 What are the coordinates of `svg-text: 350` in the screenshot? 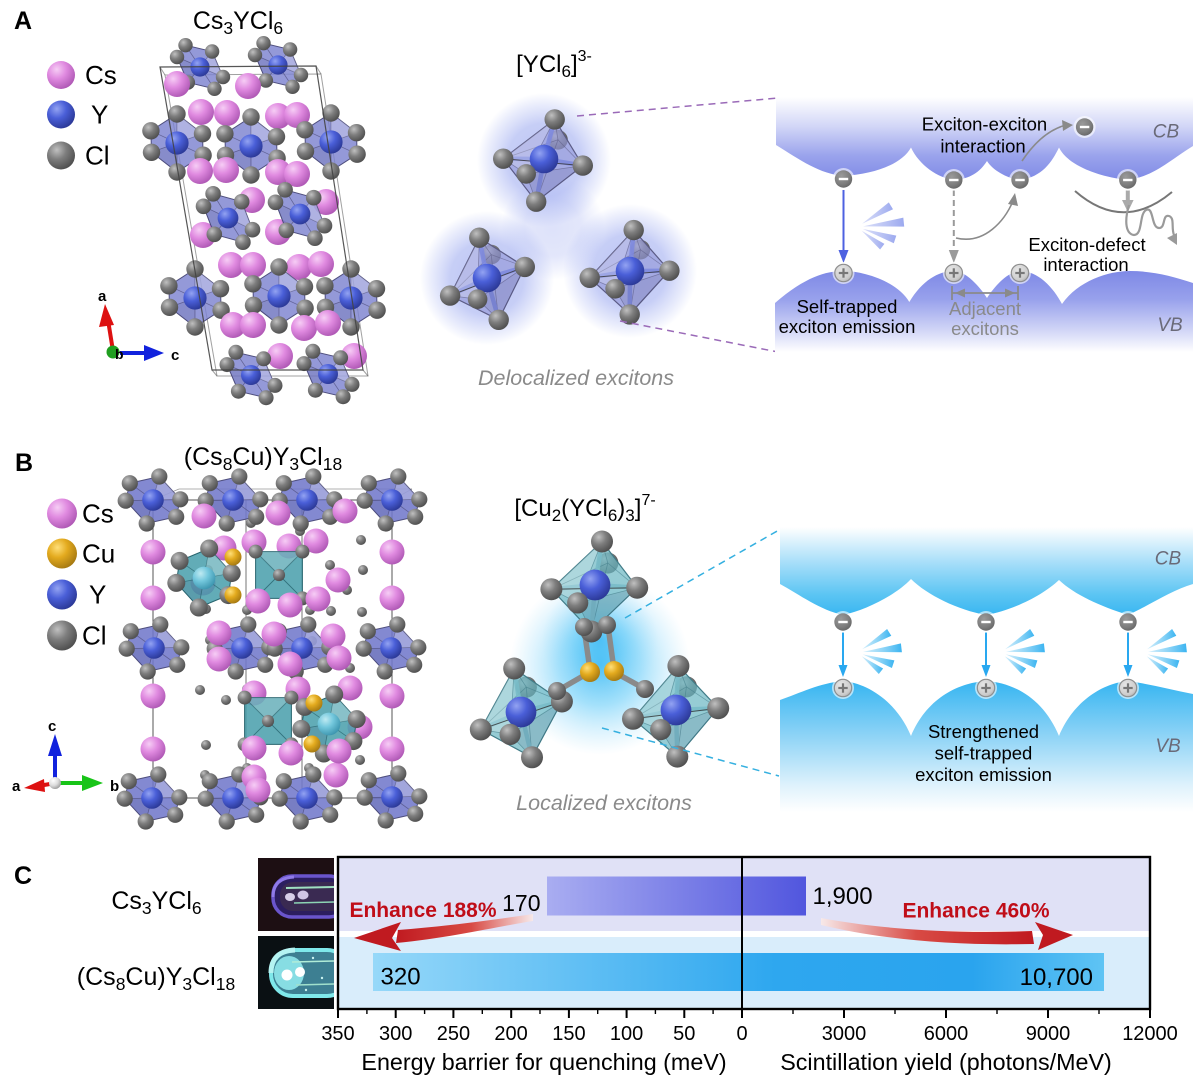 It's located at (337, 1034).